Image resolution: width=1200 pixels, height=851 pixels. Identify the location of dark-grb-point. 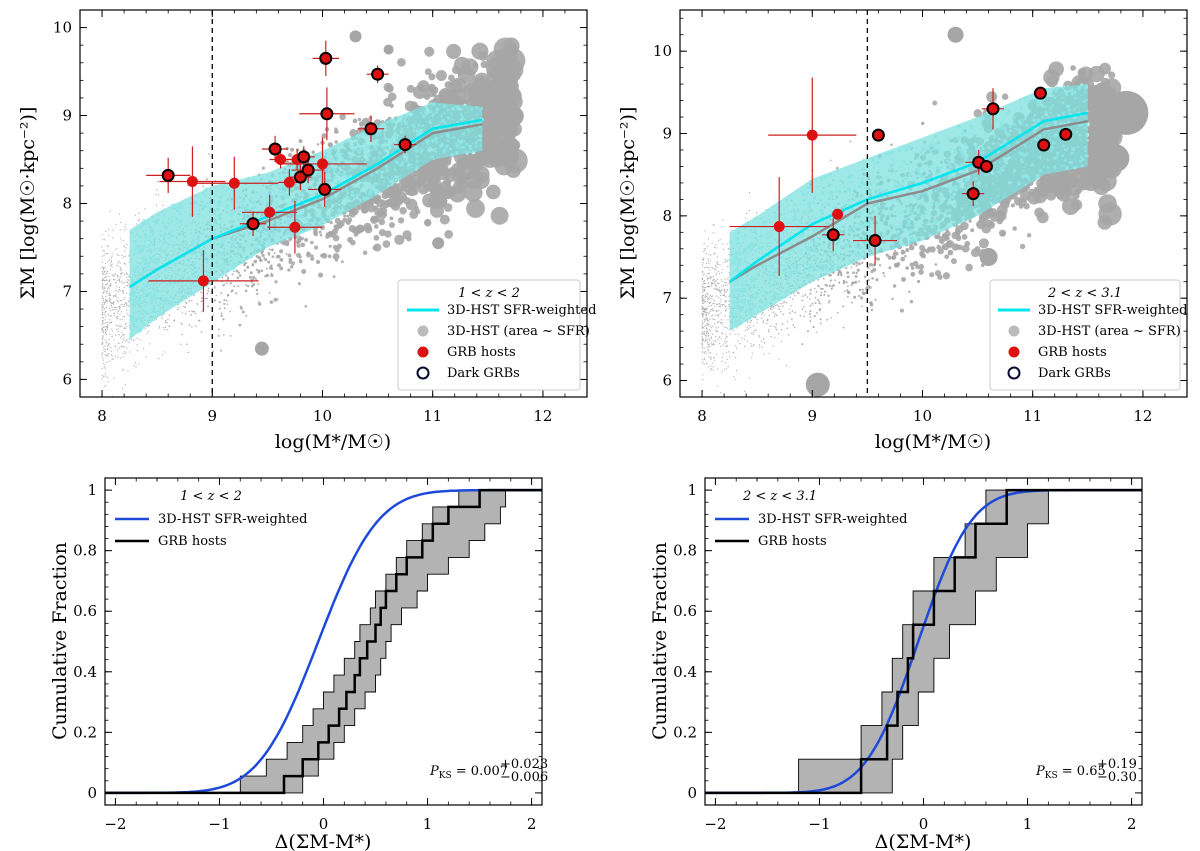
(327, 114).